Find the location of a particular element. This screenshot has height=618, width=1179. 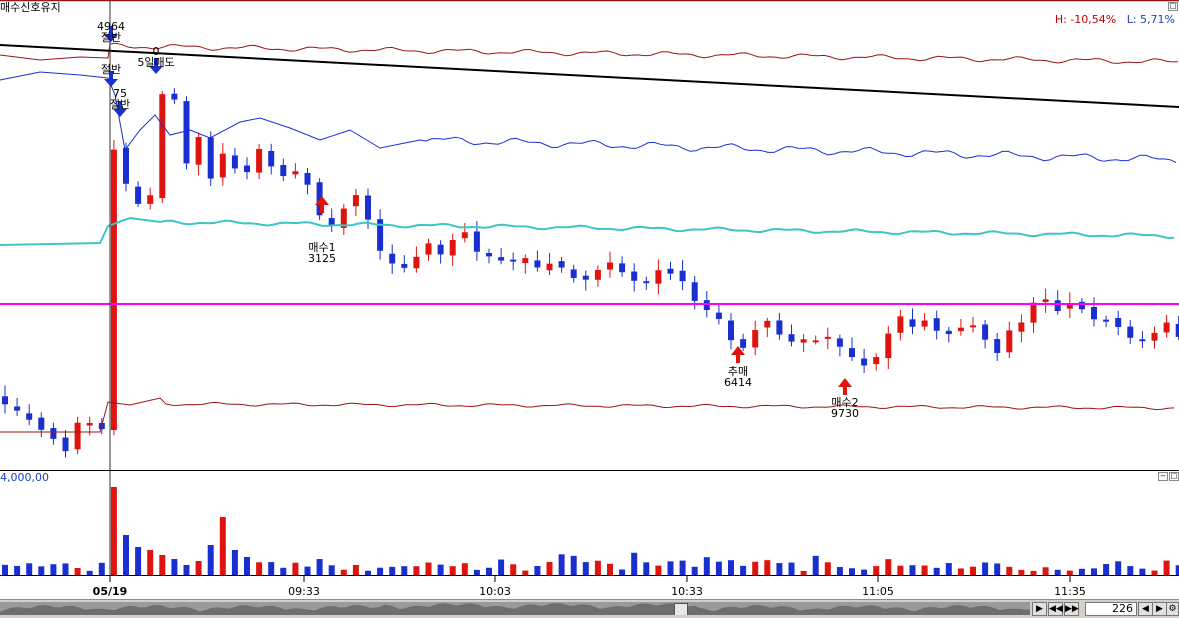

navigator-track is located at coordinates (515, 608).